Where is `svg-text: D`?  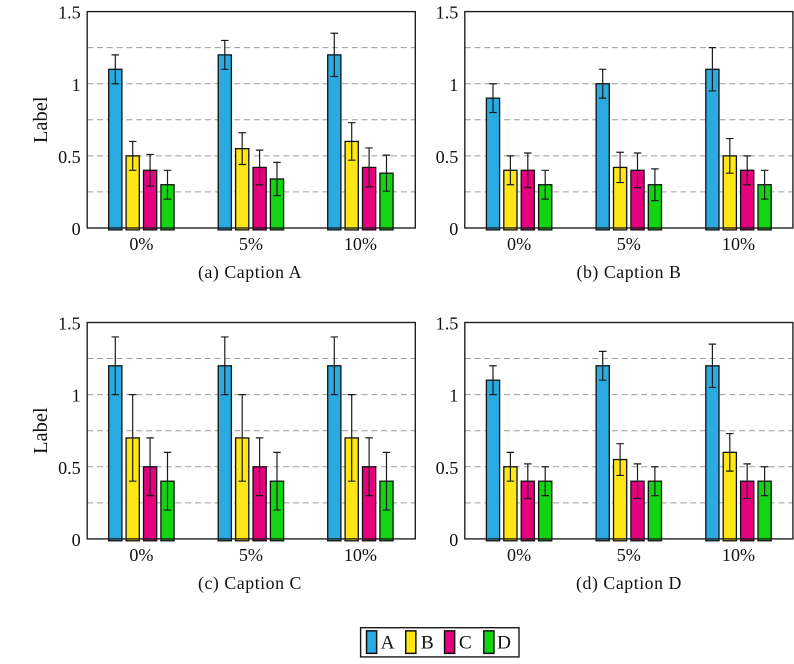 svg-text: D is located at coordinates (504, 643).